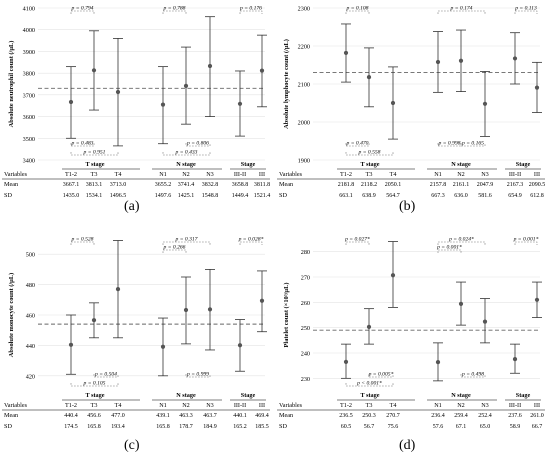 The height and width of the screenshot is (463, 550). I want to click on p-value-label: p = 0.951, so click(94, 153).